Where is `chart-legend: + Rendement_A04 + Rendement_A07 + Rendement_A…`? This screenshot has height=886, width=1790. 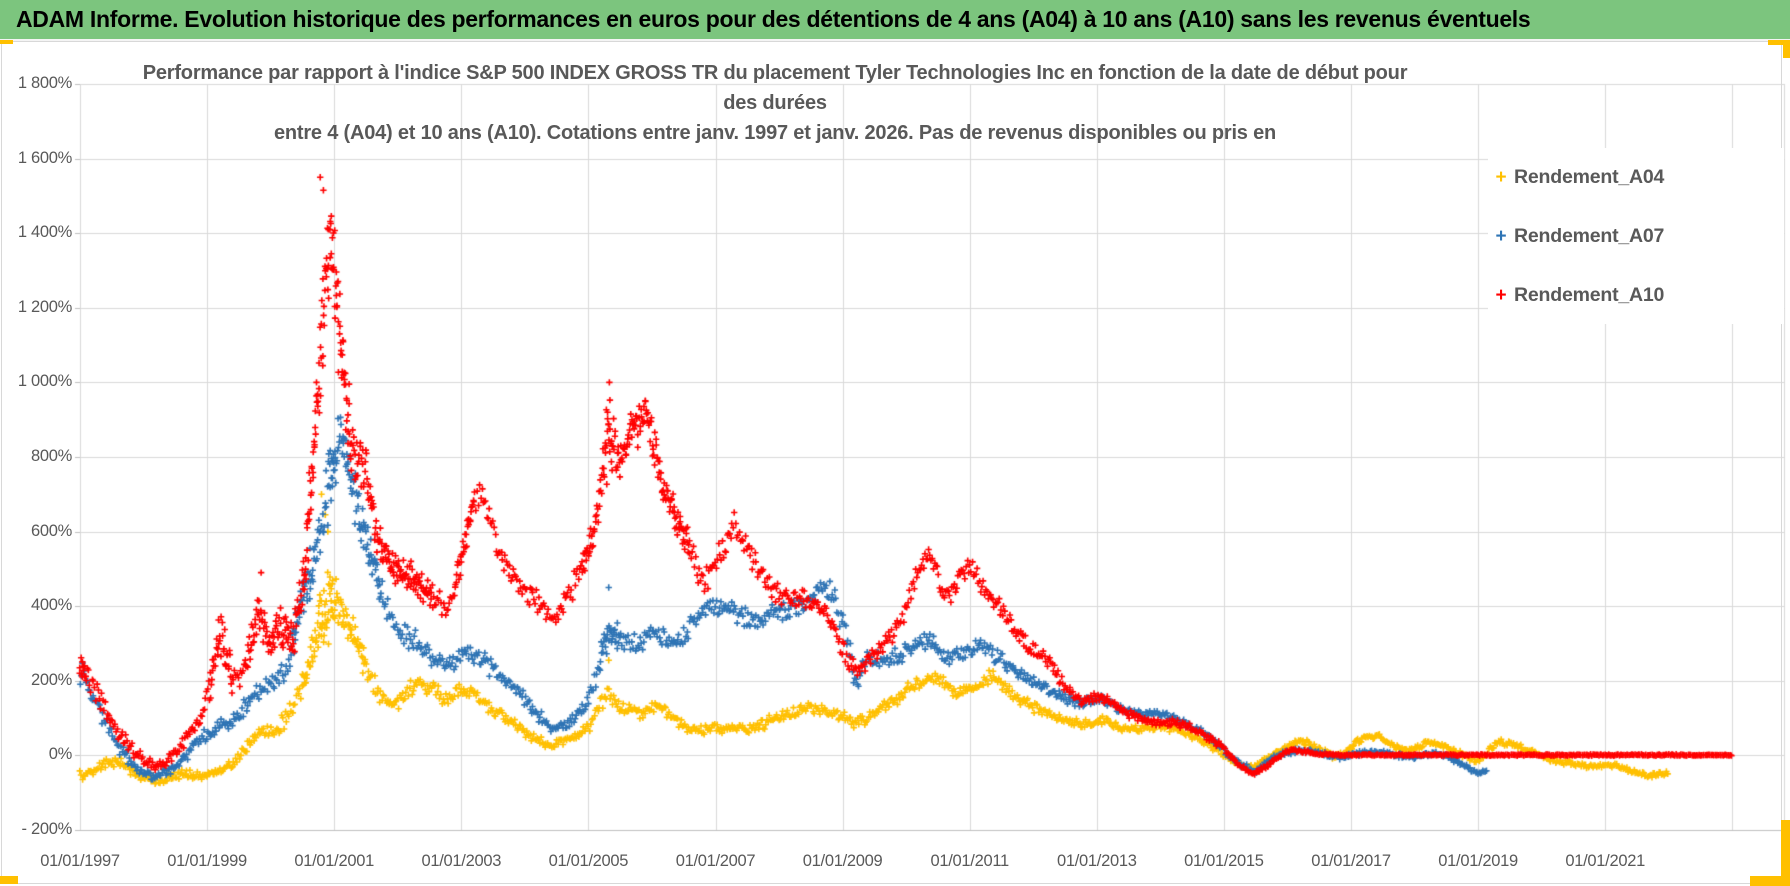
chart-legend: + Rendement_A04 + Rendement_A07 + Rendement_A… is located at coordinates (1636, 236).